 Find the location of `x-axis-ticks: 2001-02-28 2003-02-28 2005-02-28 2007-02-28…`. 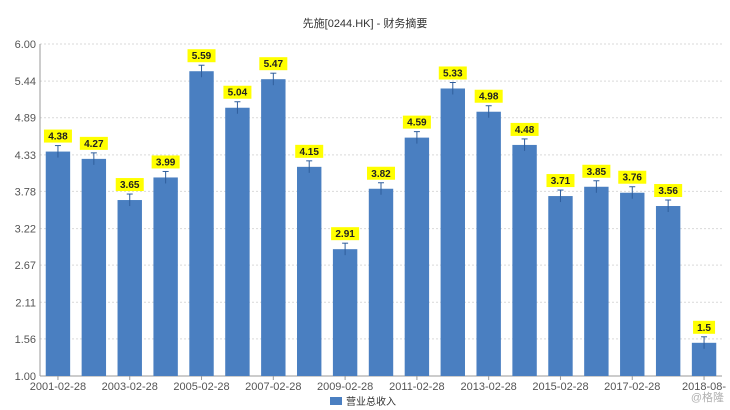

x-axis-ticks: 2001-02-28 2003-02-28 2005-02-28 2007-02-28… is located at coordinates (378, 384).